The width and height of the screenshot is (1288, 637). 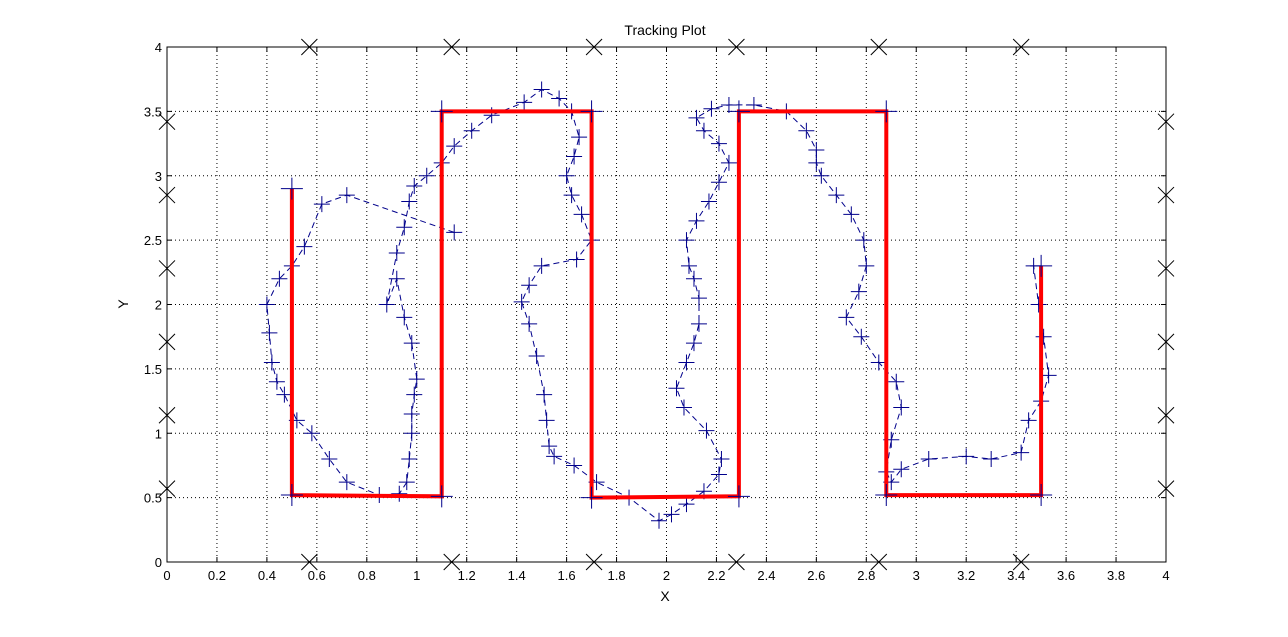 I want to click on y-tick-label: 3.5, so click(x=153, y=111).